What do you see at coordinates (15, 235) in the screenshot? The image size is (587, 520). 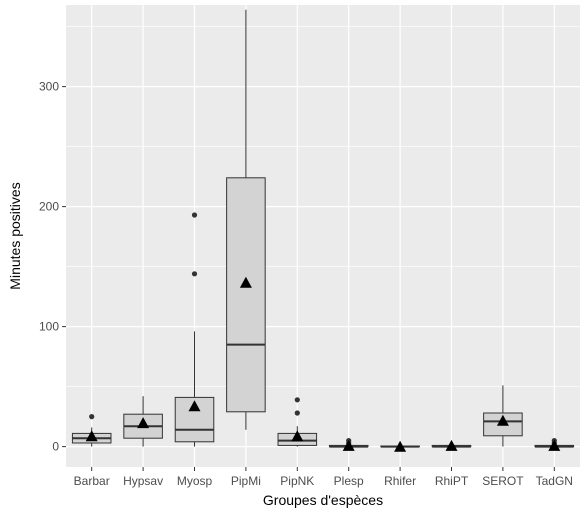 I see `y-axis-title: Minutes positives` at bounding box center [15, 235].